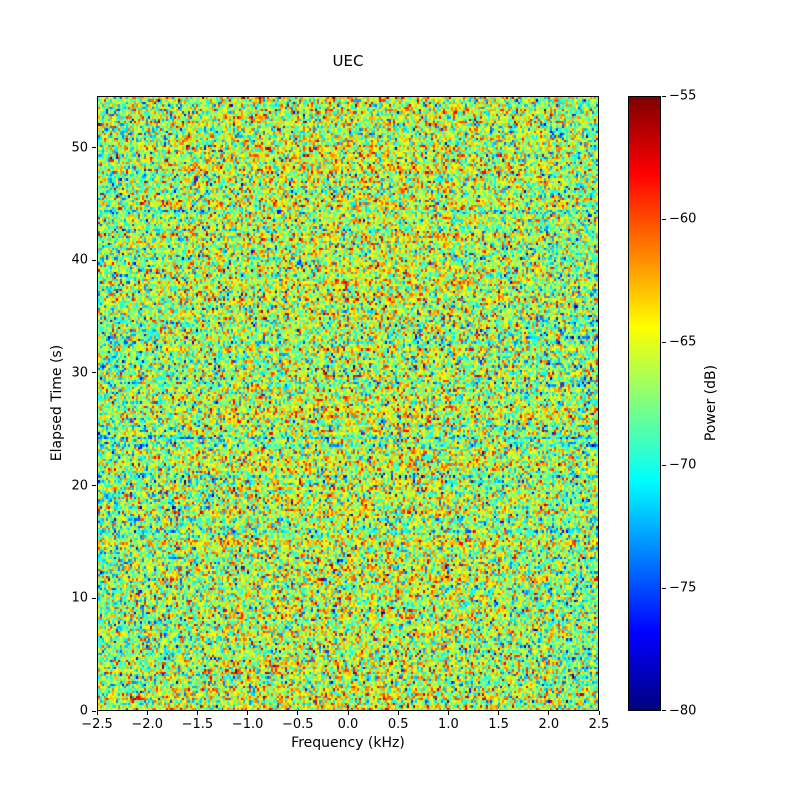 This screenshot has width=800, height=800. I want to click on colorbar-gradient-canvas, so click(644, 403).